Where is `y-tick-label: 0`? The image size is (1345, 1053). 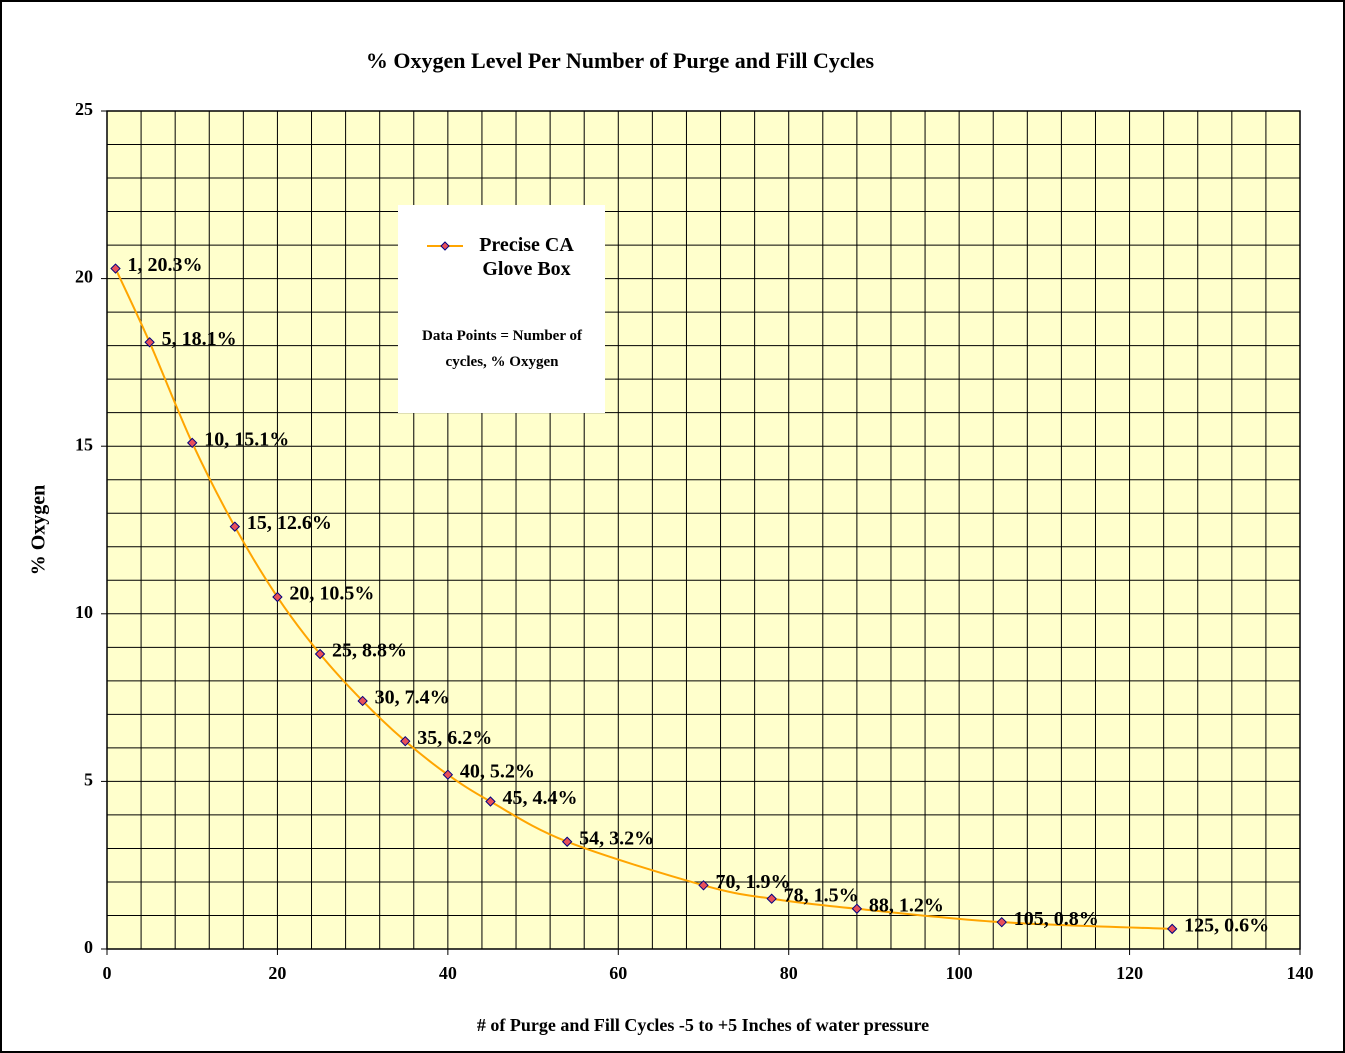
y-tick-label: 0 is located at coordinates (88, 947).